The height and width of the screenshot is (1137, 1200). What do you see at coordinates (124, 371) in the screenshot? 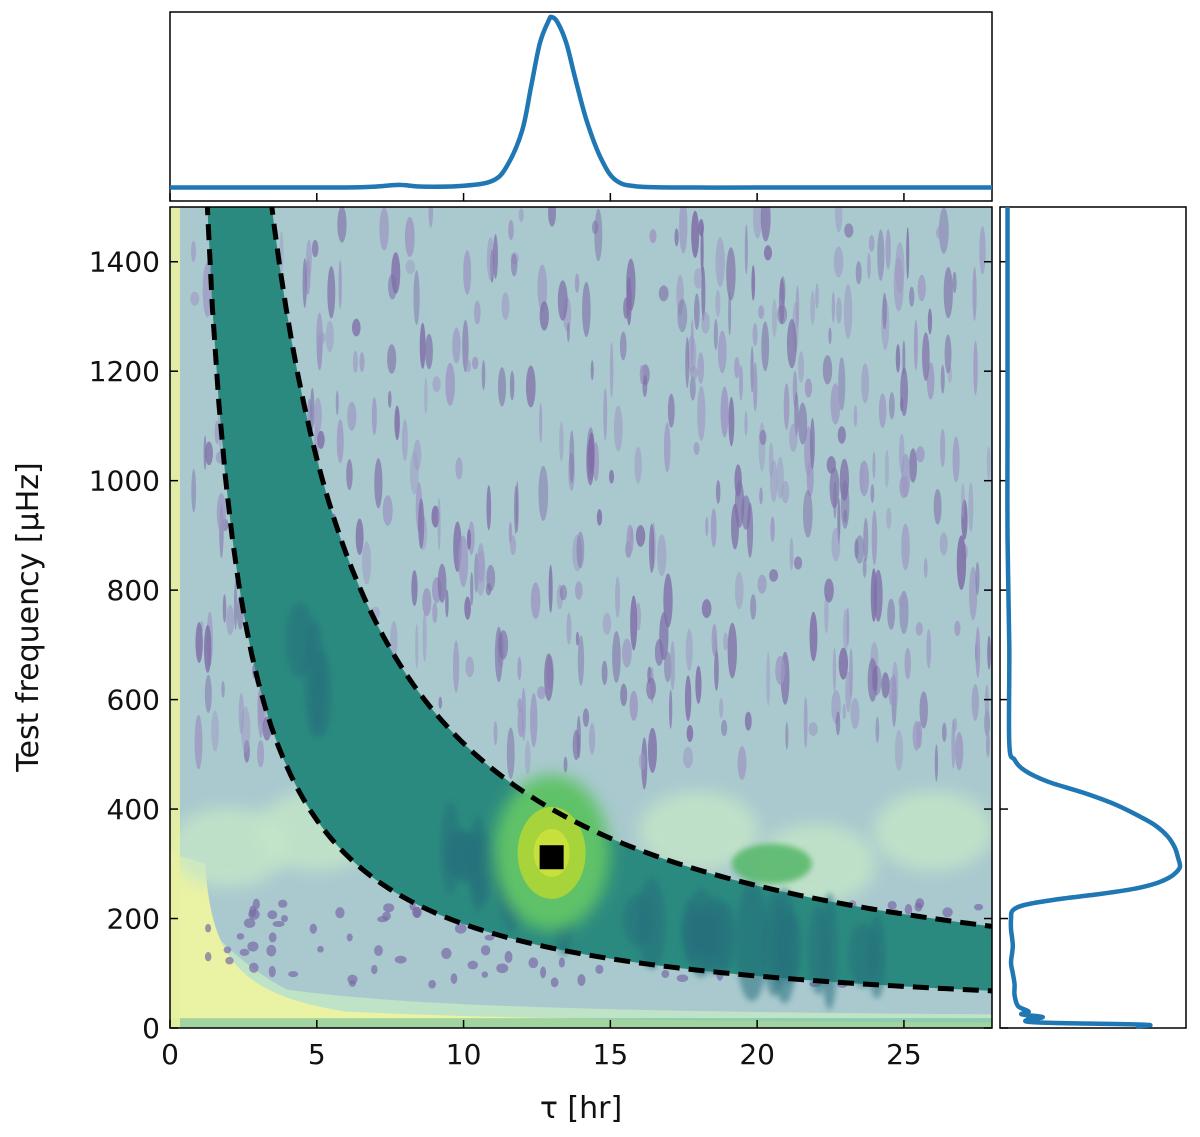
I see `y-tick-label: 1200` at bounding box center [124, 371].